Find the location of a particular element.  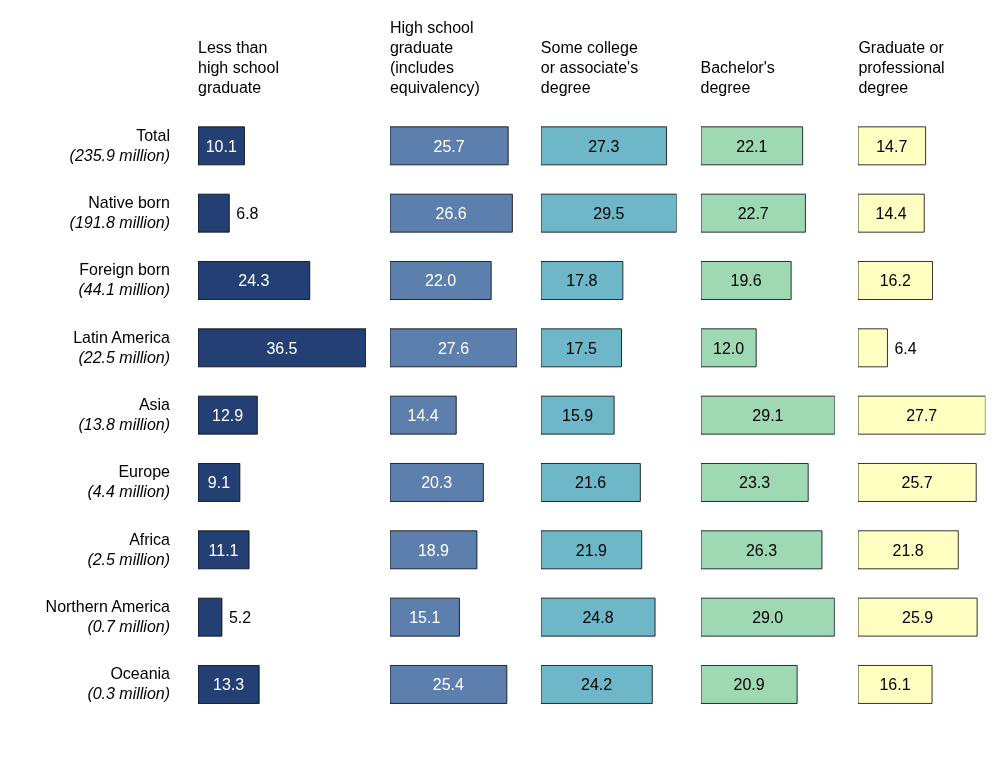

data-label: 11.1 is located at coordinates (223, 550).